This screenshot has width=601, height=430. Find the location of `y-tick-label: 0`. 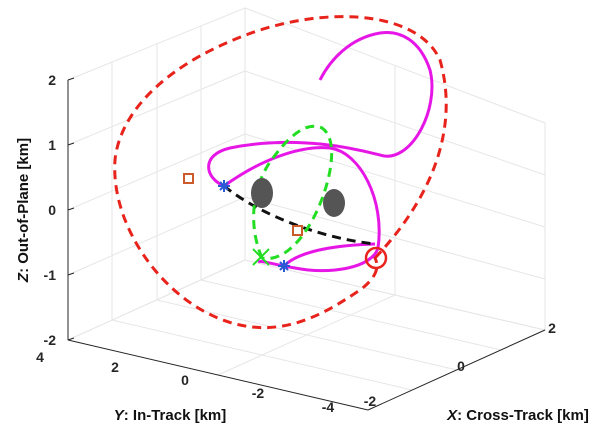

y-tick-label: 0 is located at coordinates (185, 380).